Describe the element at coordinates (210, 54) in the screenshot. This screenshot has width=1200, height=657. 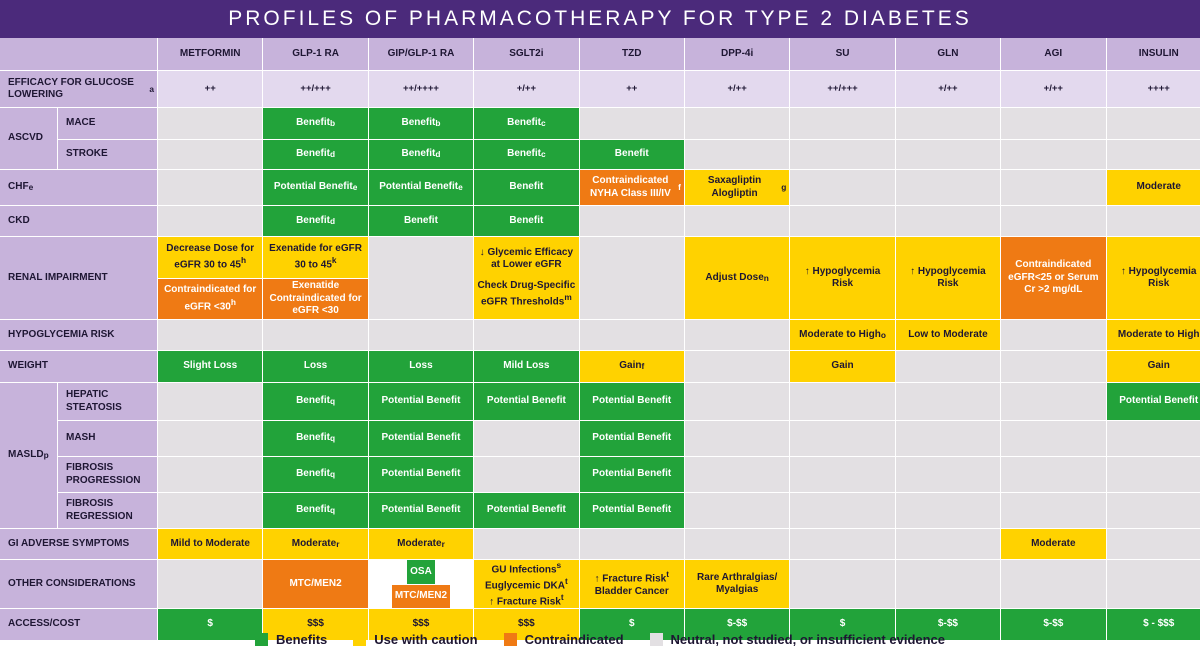
I see `column-header-metformin: METFORMIN` at that location.